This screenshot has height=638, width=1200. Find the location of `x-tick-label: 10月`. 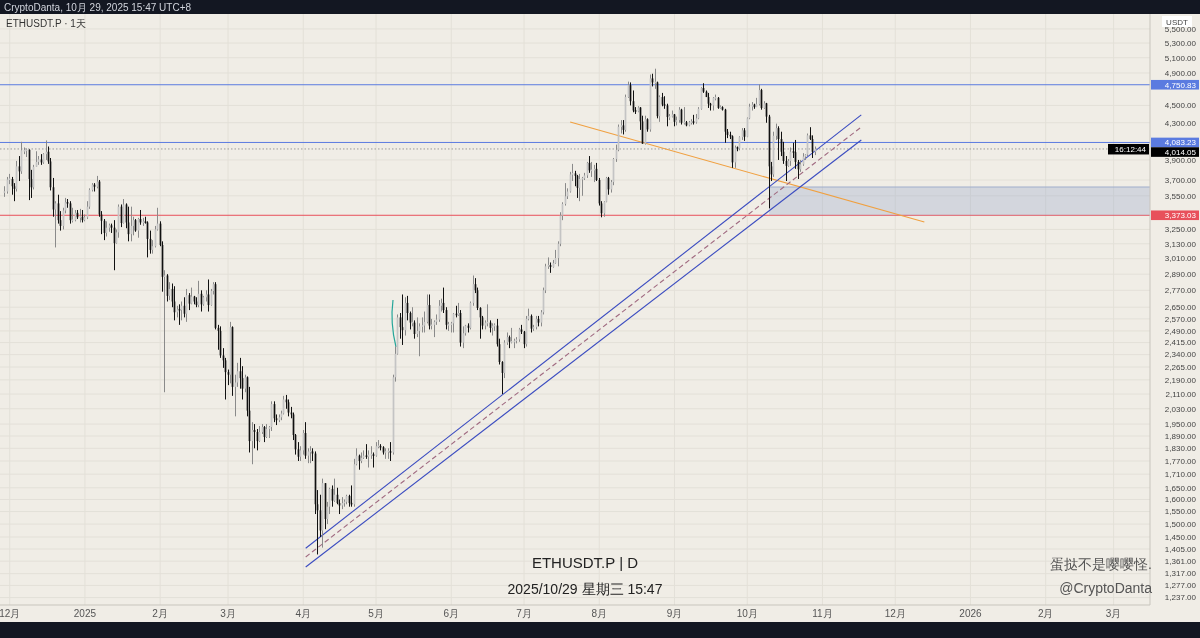

x-tick-label: 10月 is located at coordinates (747, 613).